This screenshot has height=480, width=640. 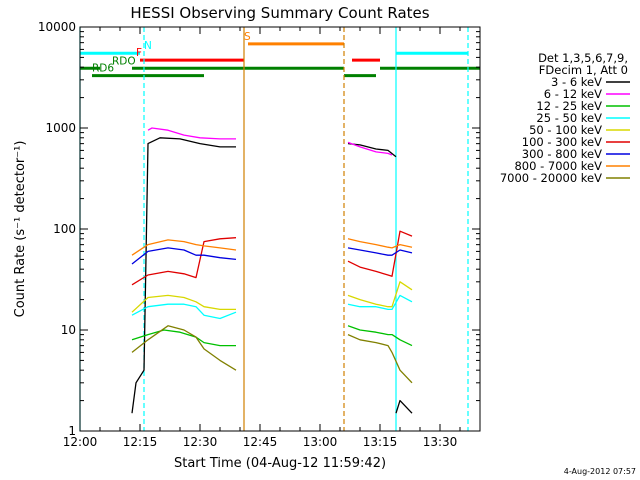 What do you see at coordinates (558, 166) in the screenshot?
I see `legend-label-7: 800 - 7000 keV` at bounding box center [558, 166].